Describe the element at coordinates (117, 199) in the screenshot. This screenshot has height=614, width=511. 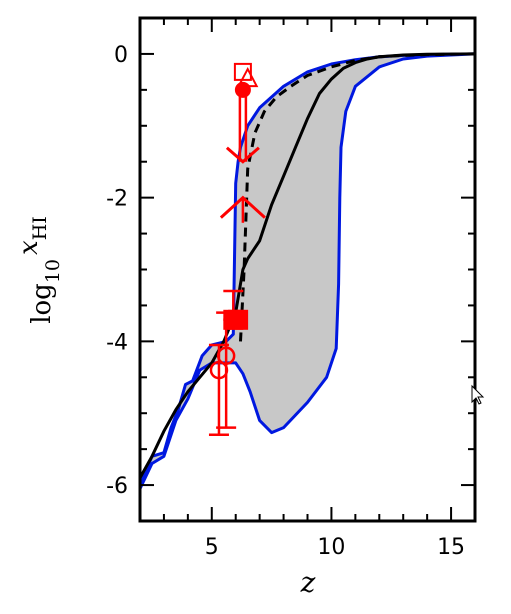
I see `y-tick-label: -2` at that location.